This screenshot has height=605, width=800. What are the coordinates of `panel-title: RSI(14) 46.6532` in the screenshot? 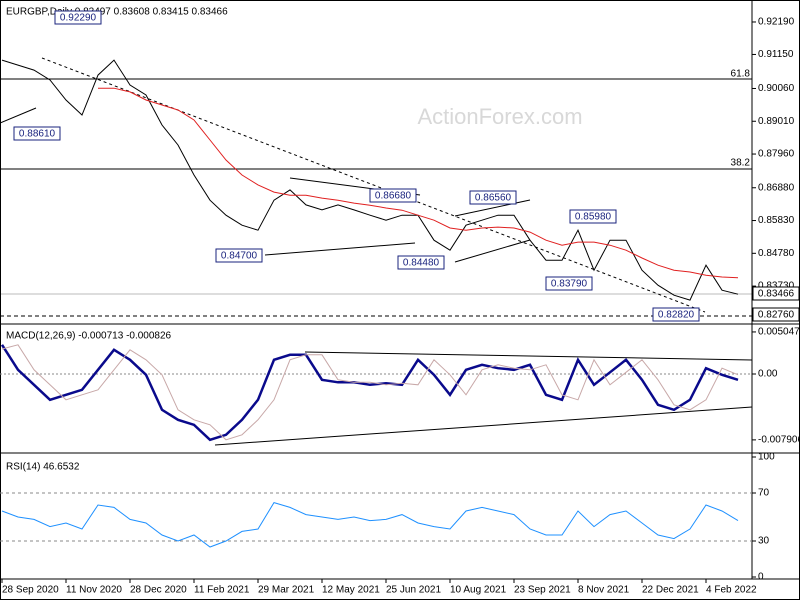 It's located at (43, 467).